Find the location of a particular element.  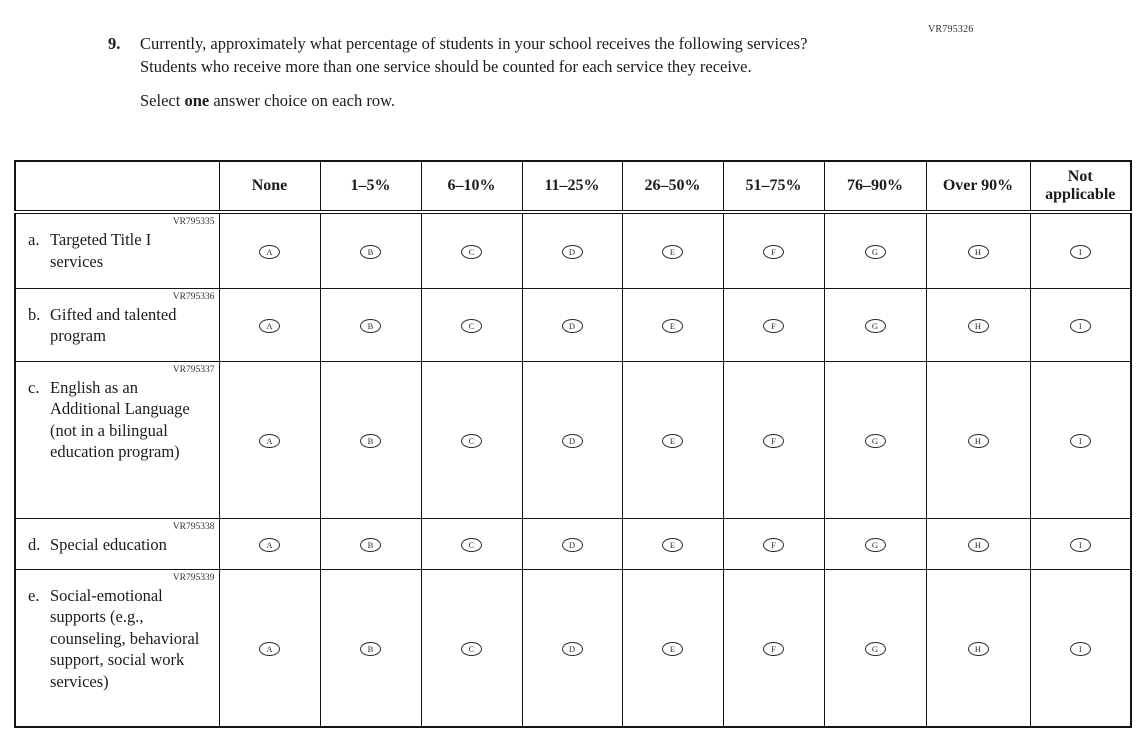

column-header-none: None is located at coordinates (269, 187).